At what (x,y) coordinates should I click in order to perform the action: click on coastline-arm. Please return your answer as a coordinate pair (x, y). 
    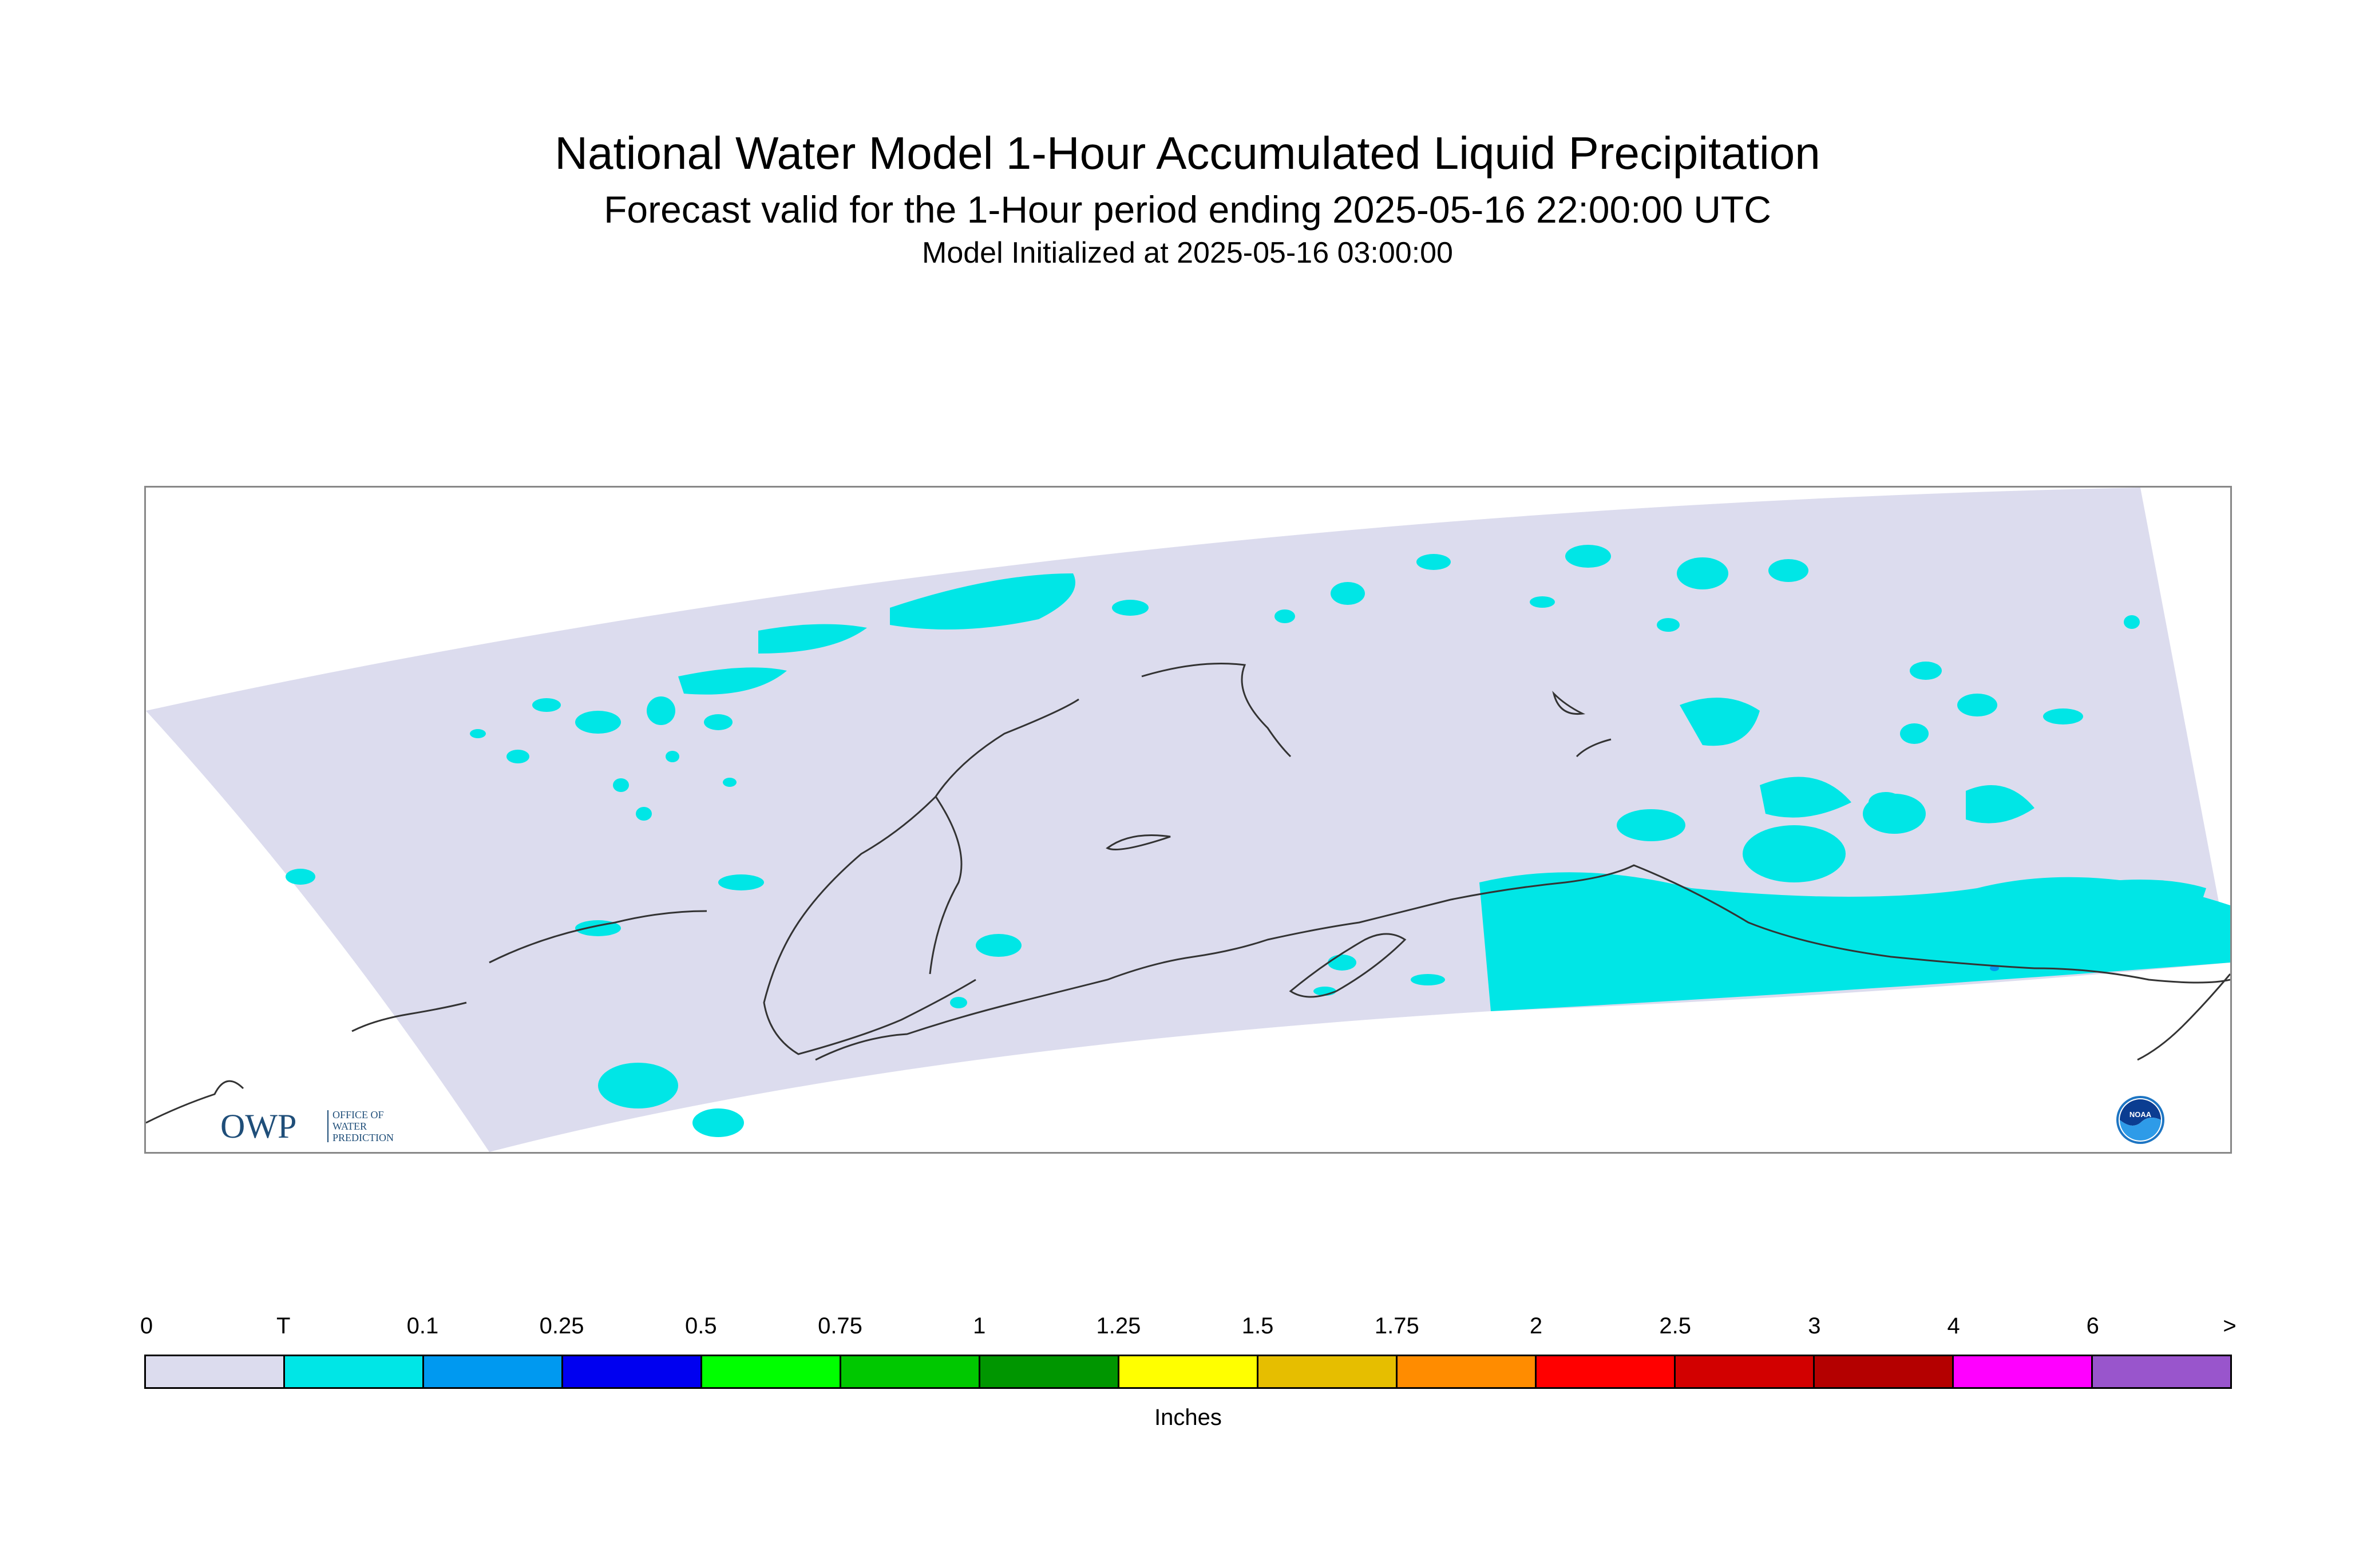
    Looking at the image, I should click on (1217, 710).